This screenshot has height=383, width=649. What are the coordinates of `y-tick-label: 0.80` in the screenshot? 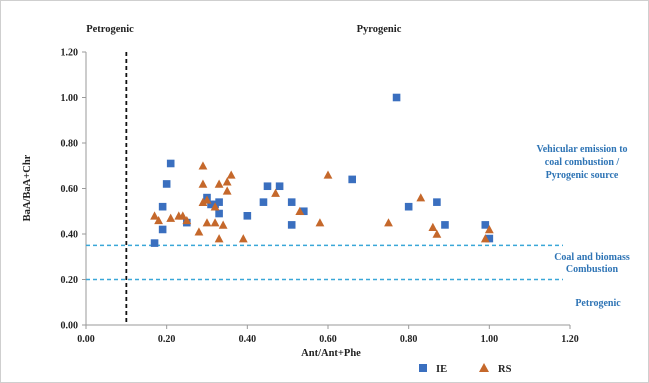 It's located at (70, 144).